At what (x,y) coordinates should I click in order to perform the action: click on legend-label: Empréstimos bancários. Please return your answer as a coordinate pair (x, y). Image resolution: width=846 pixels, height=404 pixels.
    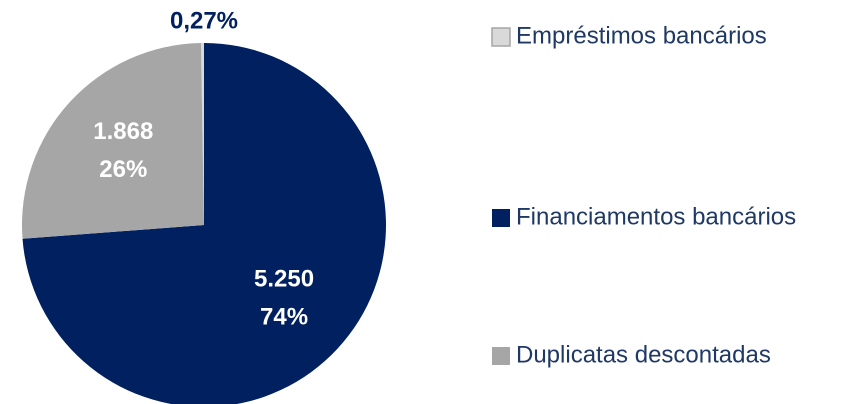
    Looking at the image, I should click on (641, 35).